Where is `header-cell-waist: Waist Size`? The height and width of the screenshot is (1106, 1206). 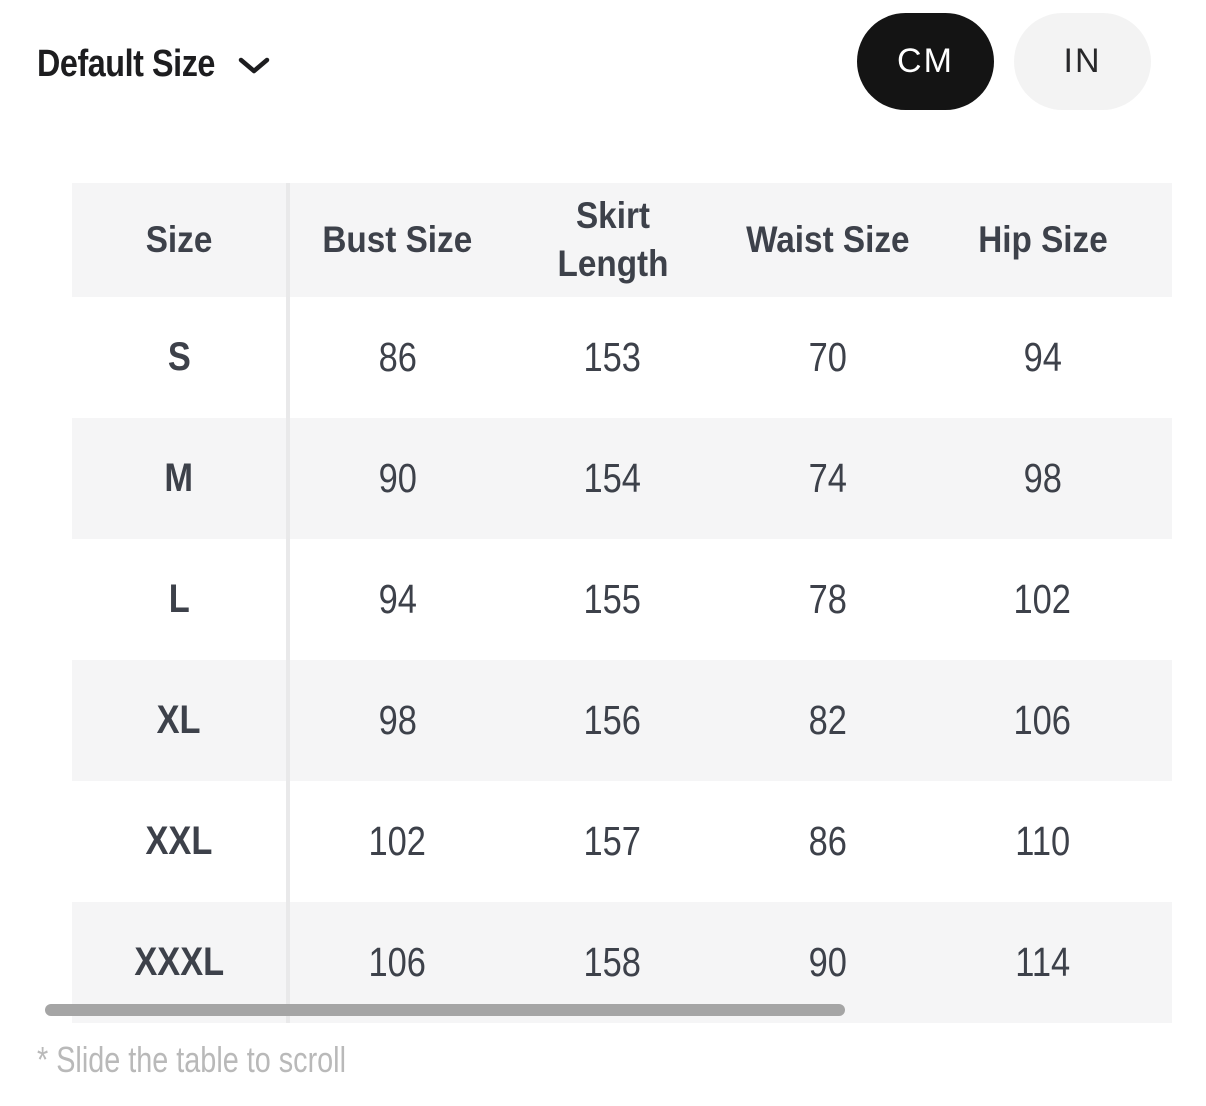
header-cell-waist: Waist Size is located at coordinates (827, 240).